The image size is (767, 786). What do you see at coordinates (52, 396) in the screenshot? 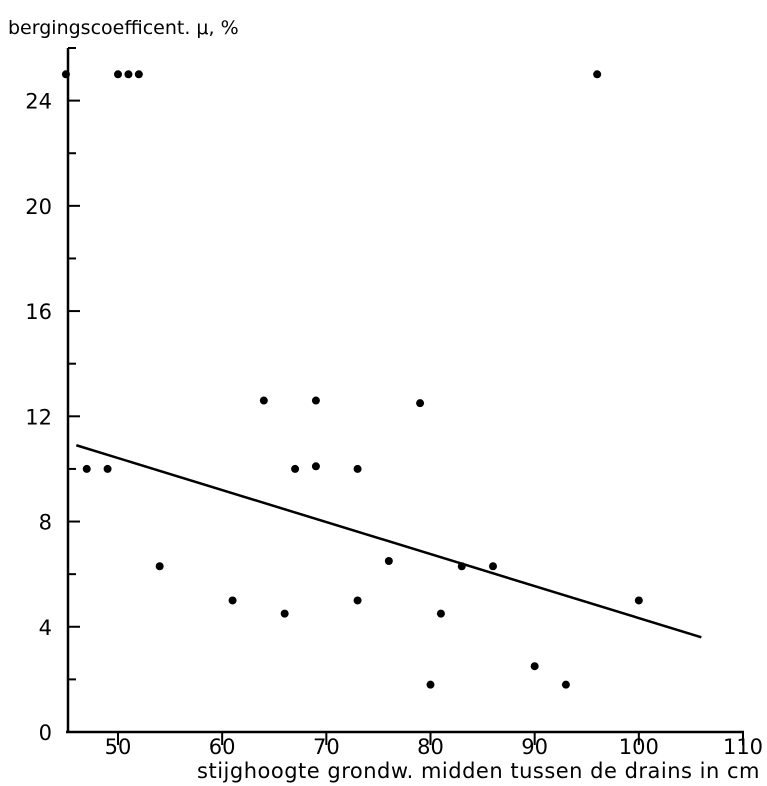
I see `y-ticks: 0 4 8 12 16 20 24` at bounding box center [52, 396].